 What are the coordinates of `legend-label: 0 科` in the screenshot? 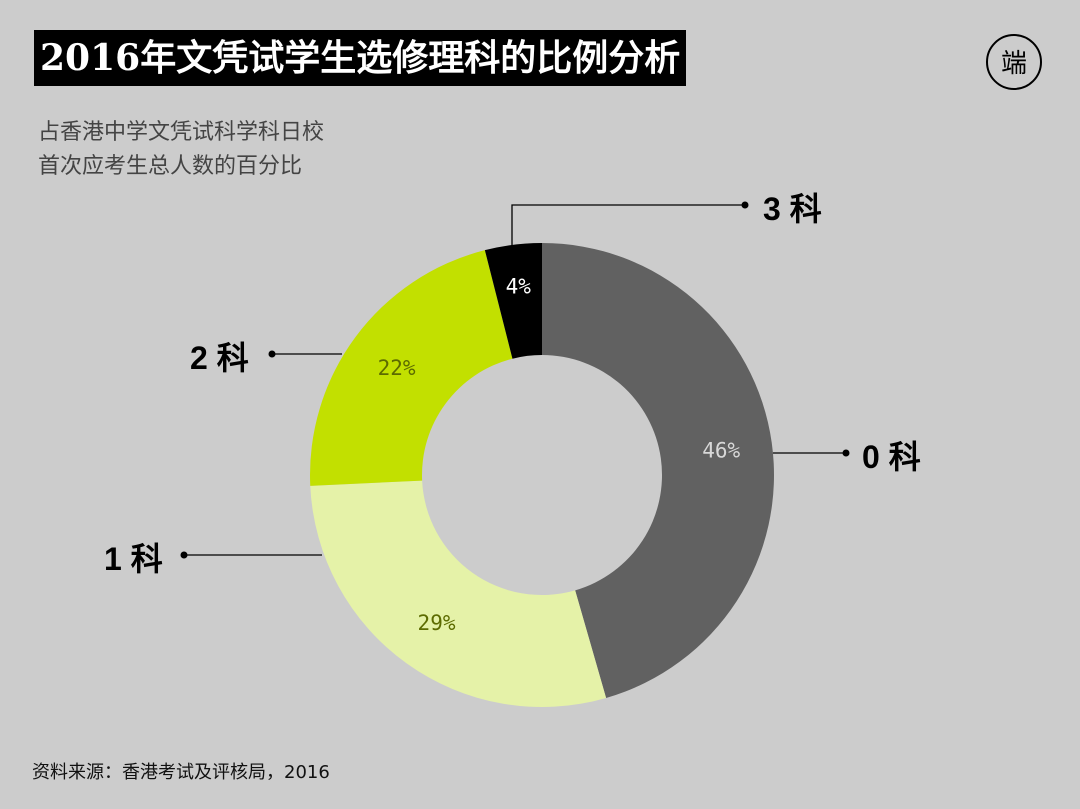 It's located at (891, 457).